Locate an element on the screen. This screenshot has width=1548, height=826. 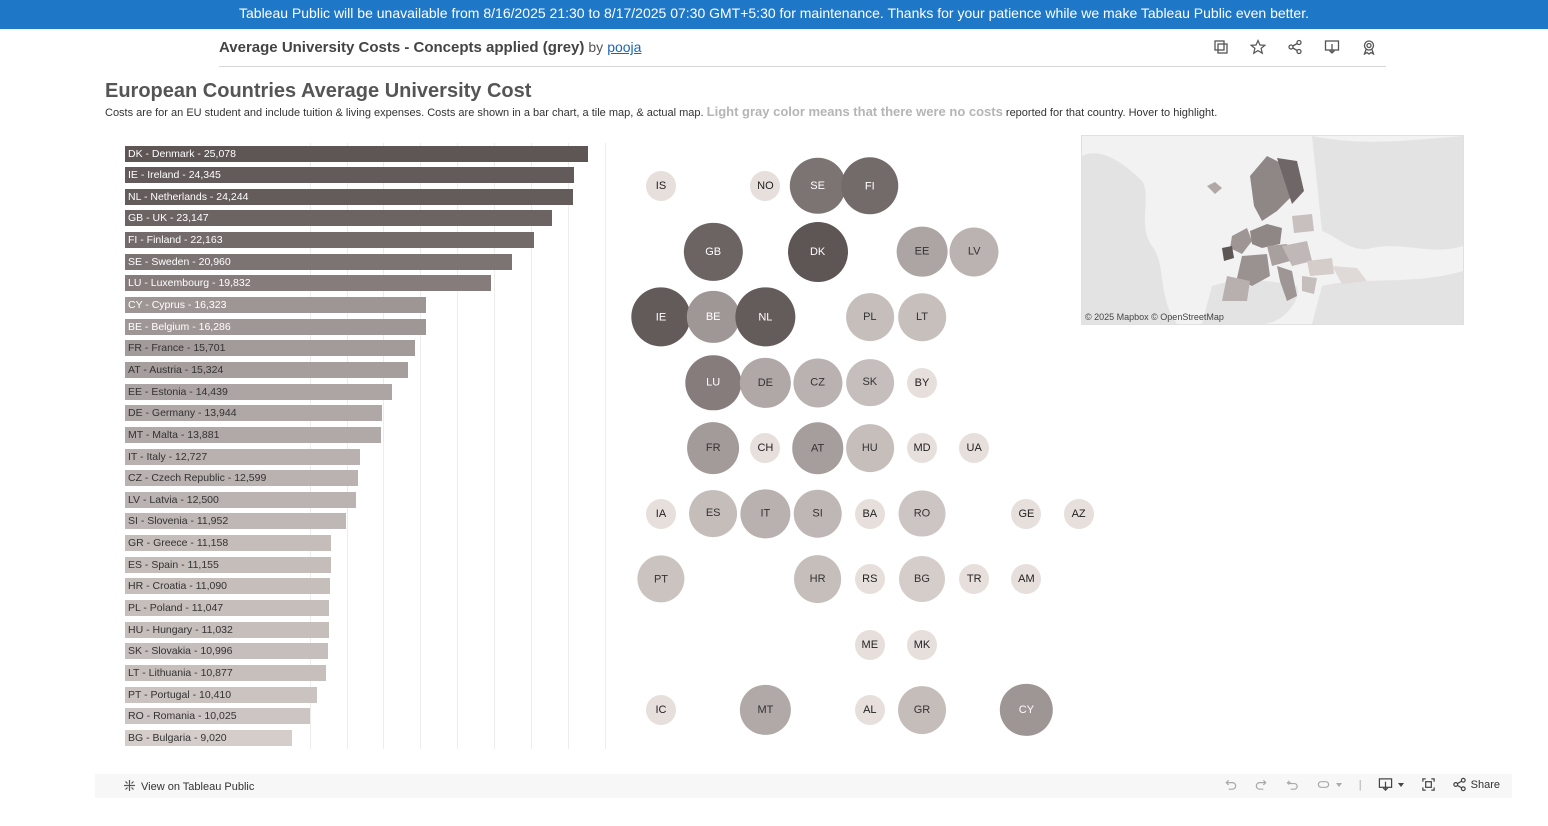
revert-icon is located at coordinates (1292, 784).